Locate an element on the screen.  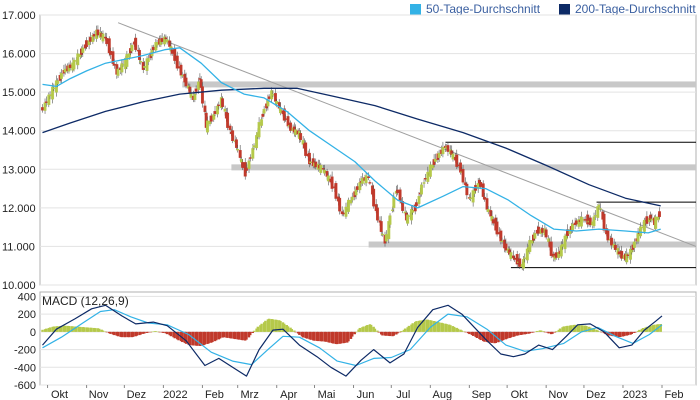
price-y-tick-label: 16.000 is located at coordinates (19, 55).